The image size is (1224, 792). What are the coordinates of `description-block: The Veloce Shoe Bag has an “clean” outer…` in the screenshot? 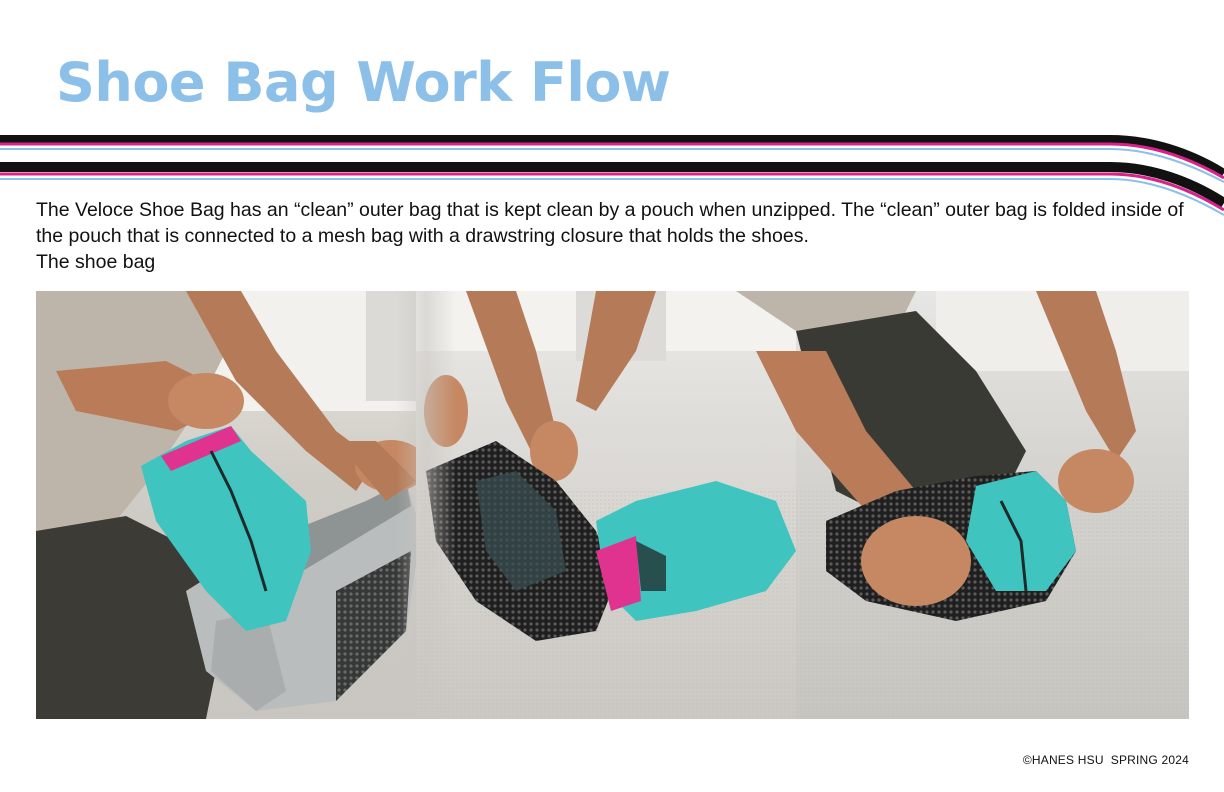 It's located at (616, 236).